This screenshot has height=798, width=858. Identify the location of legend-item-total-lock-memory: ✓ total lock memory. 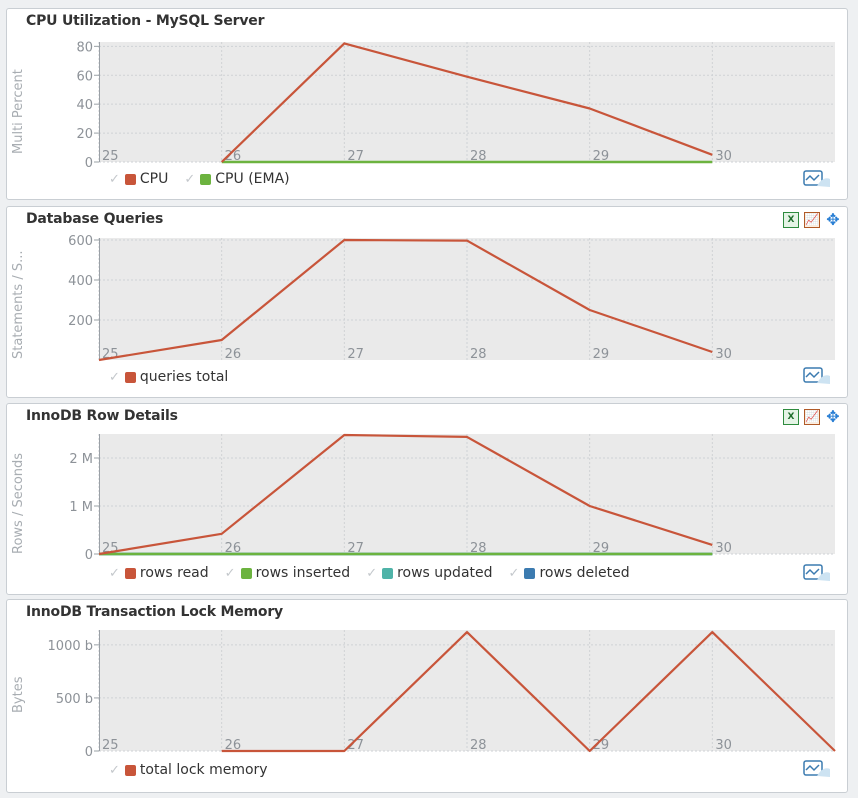
(188, 770).